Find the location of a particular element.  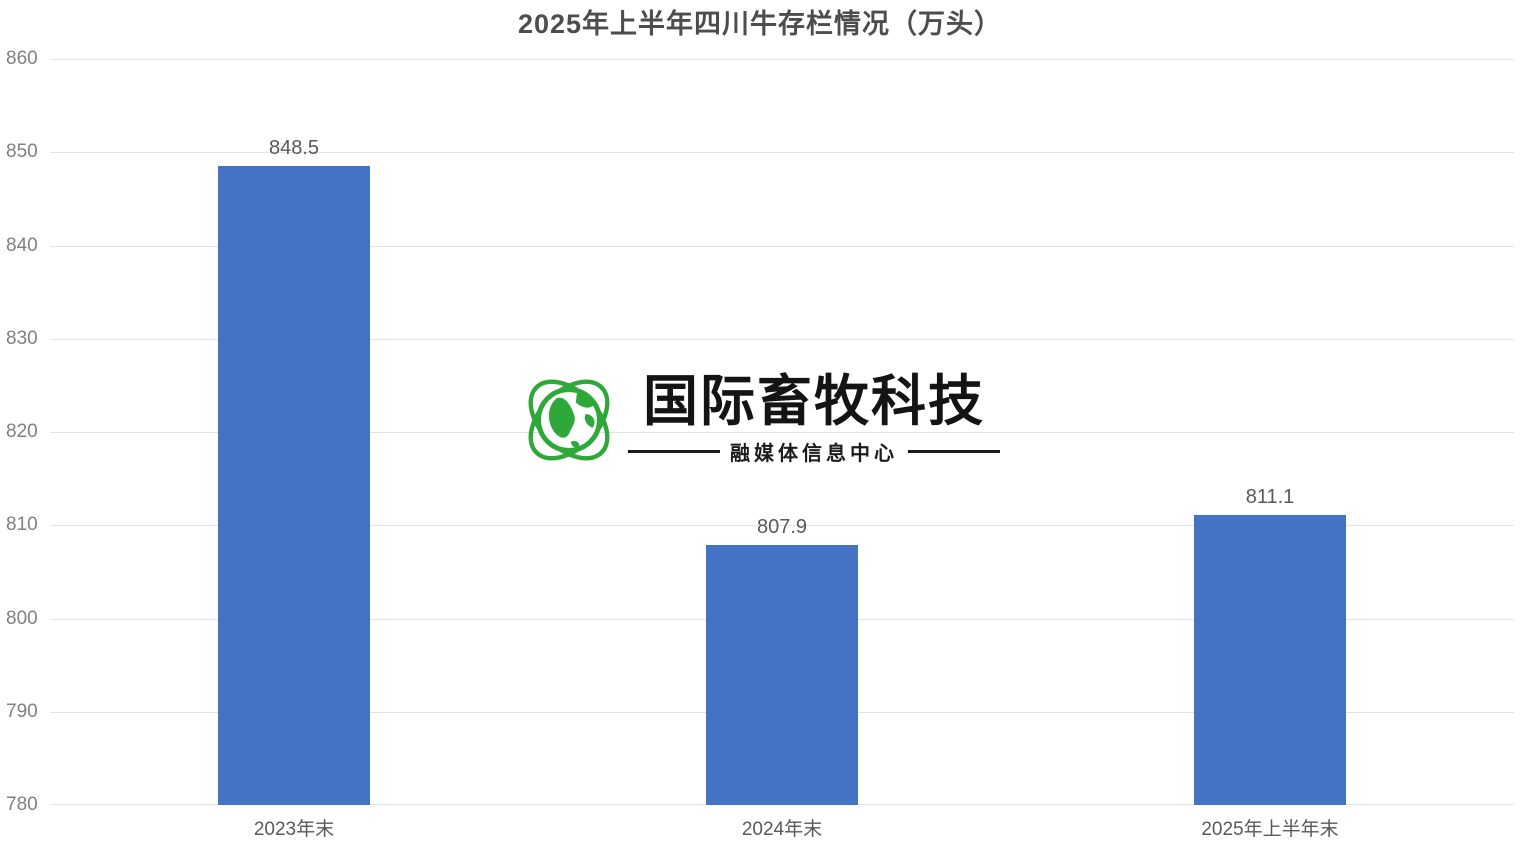

bar-value-label: 811.1 is located at coordinates (1270, 497).